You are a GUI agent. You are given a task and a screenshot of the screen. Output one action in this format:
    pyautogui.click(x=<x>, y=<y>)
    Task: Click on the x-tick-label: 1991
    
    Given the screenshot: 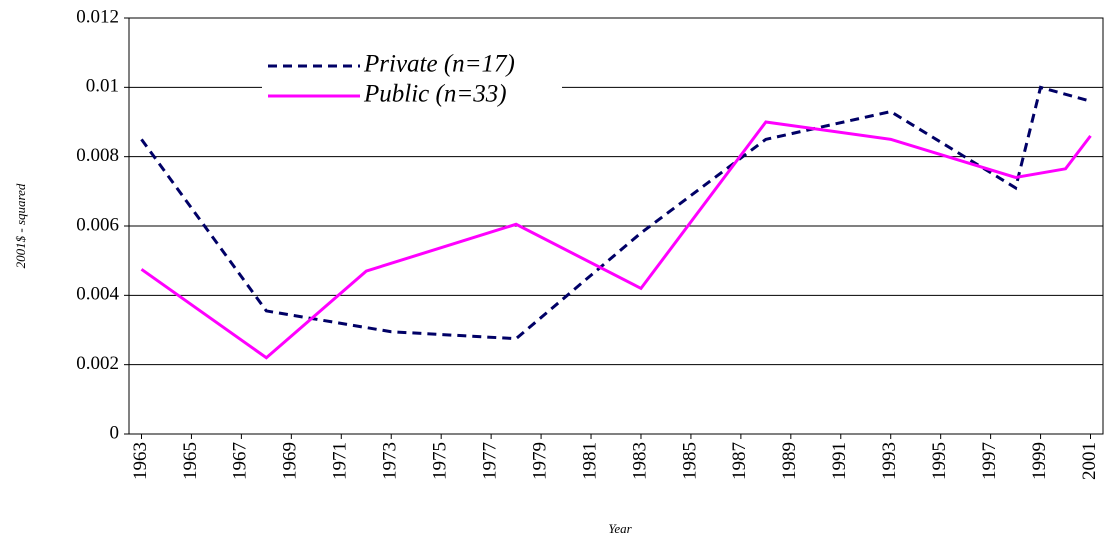 What is the action you would take?
    pyautogui.click(x=839, y=461)
    